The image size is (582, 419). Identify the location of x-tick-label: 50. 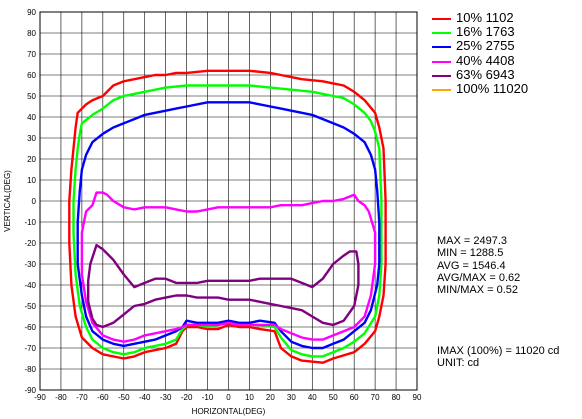
(333, 397).